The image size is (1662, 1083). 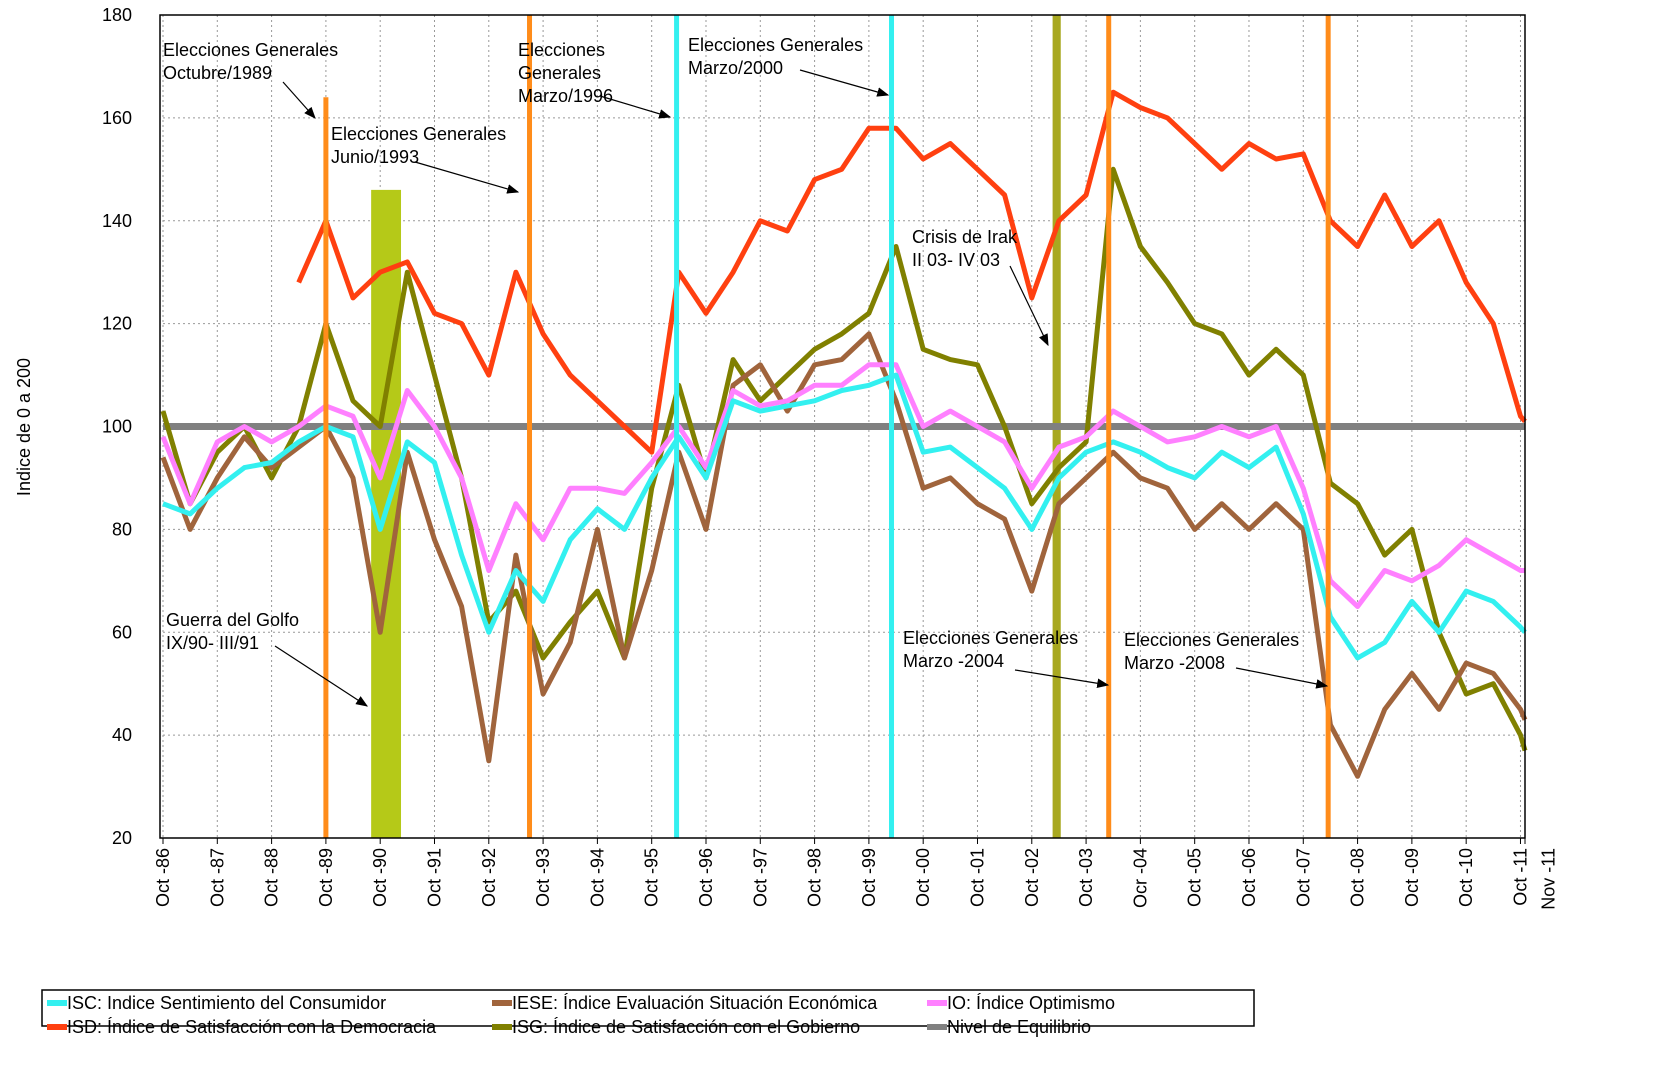 What do you see at coordinates (561, 50) in the screenshot?
I see `annotation-text: Elecciones` at bounding box center [561, 50].